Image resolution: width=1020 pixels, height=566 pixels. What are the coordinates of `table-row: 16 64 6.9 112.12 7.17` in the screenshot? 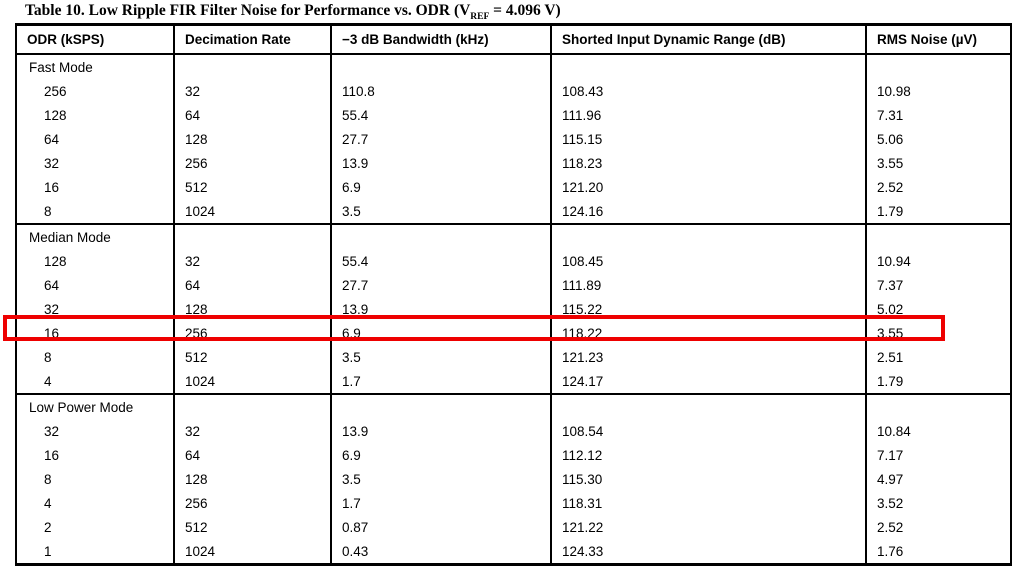 It's located at (513, 455).